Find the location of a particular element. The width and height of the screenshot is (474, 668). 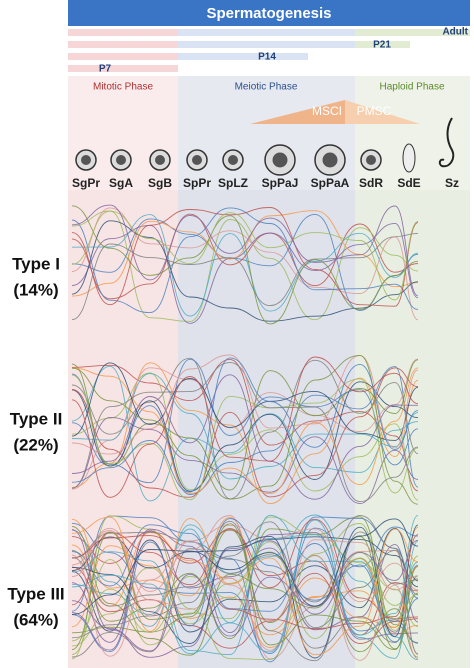

cell-label: SgPr is located at coordinates (86, 183).